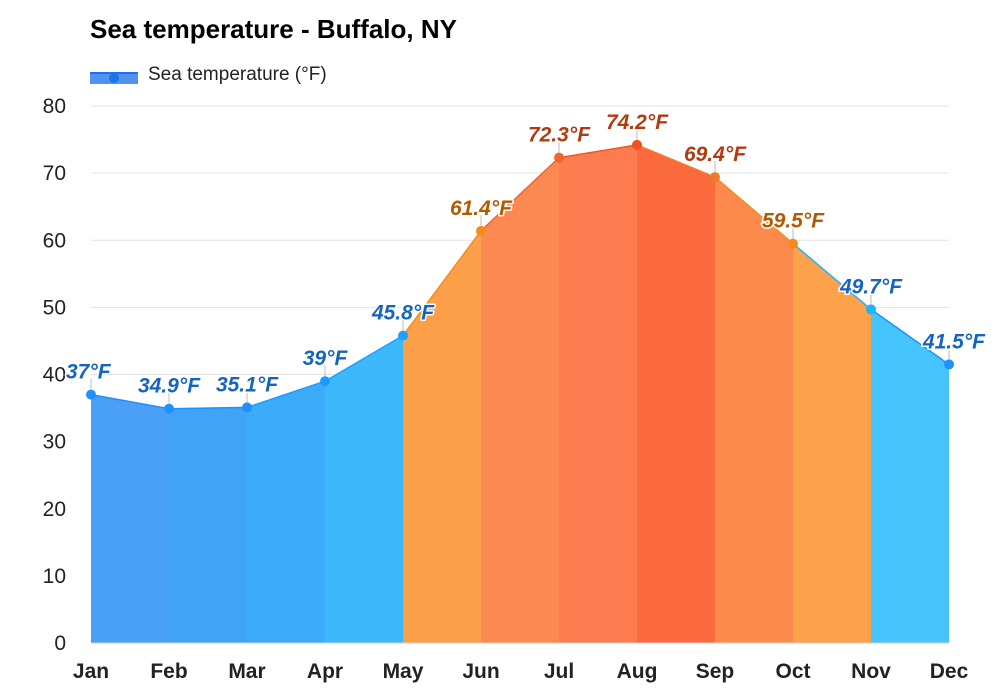  I want to click on y-tick-label: 20, so click(54, 509).